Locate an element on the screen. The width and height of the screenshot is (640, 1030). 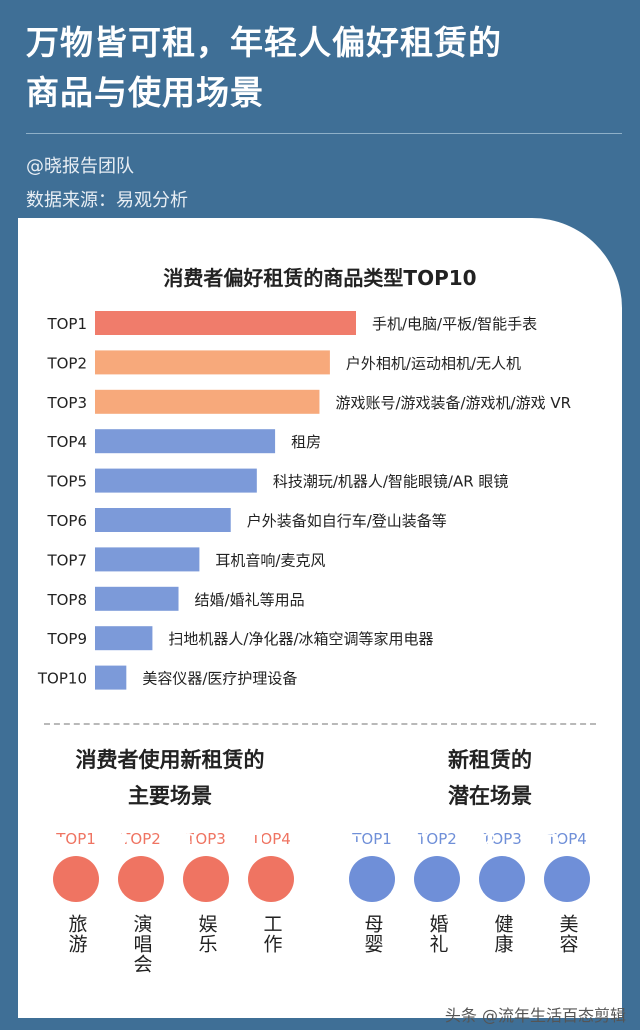
title-line-2: 商品与使用场景 is located at coordinates (145, 92).